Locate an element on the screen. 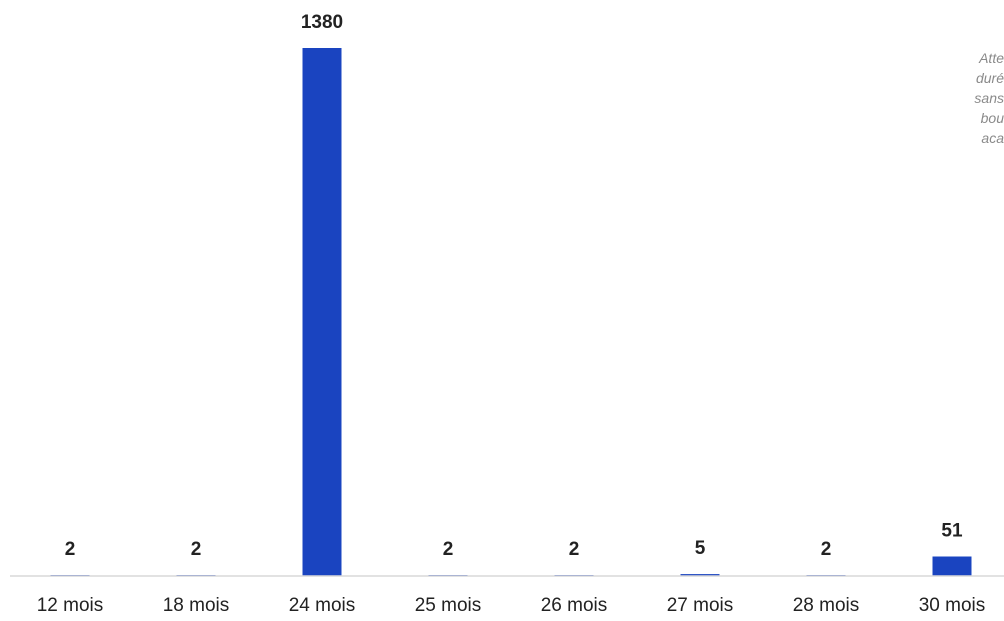  x-tick-label: 25 mois is located at coordinates (448, 605).